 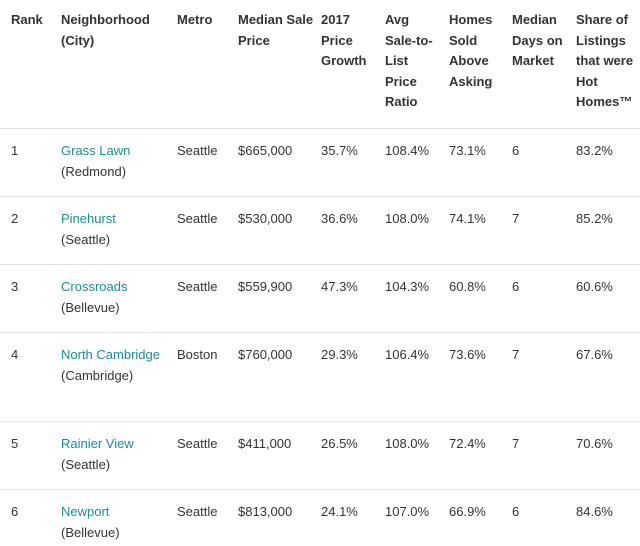 What do you see at coordinates (116, 365) in the screenshot?
I see `neighborhood-cell: North Cambridge (Cambridge)` at bounding box center [116, 365].